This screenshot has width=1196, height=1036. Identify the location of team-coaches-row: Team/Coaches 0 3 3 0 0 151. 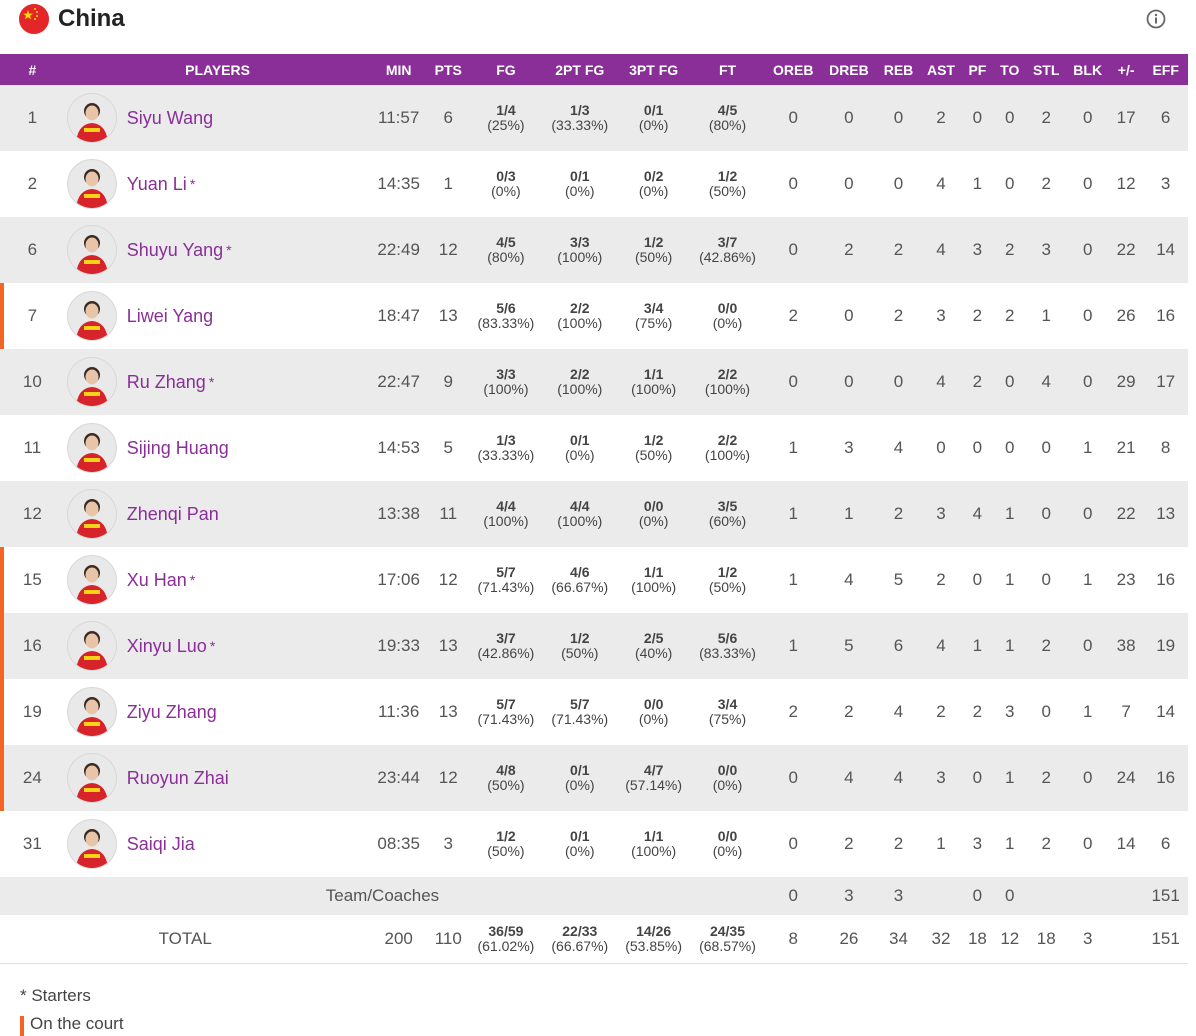
(594, 896).